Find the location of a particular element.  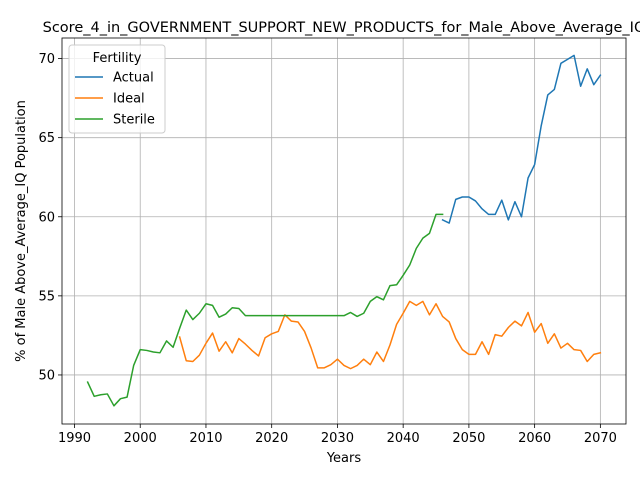

x-tick-label: 1990 is located at coordinates (74, 438).